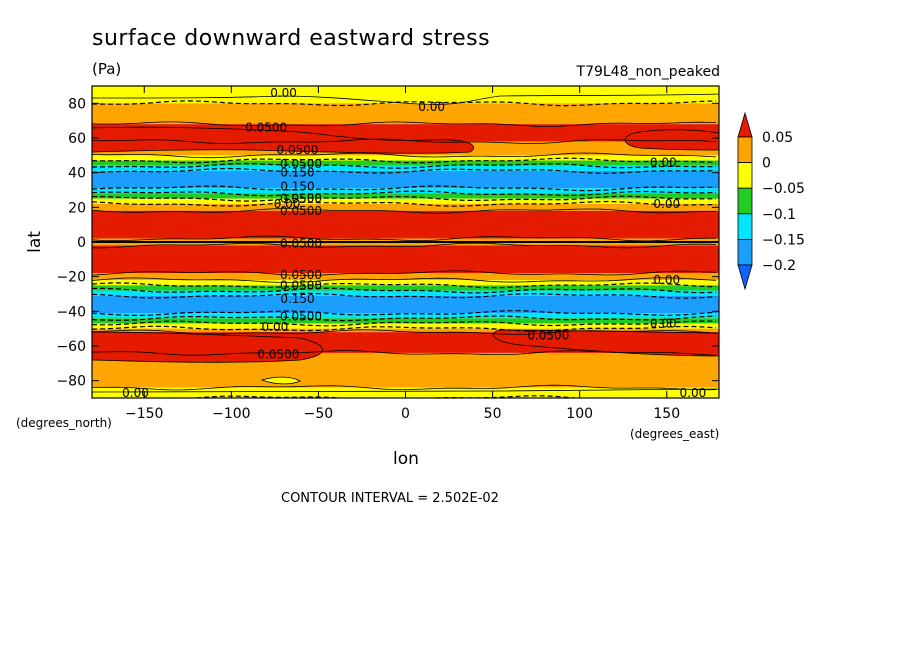  Describe the element at coordinates (280, 380) in the screenshot. I see `yellow-patch-small` at that location.